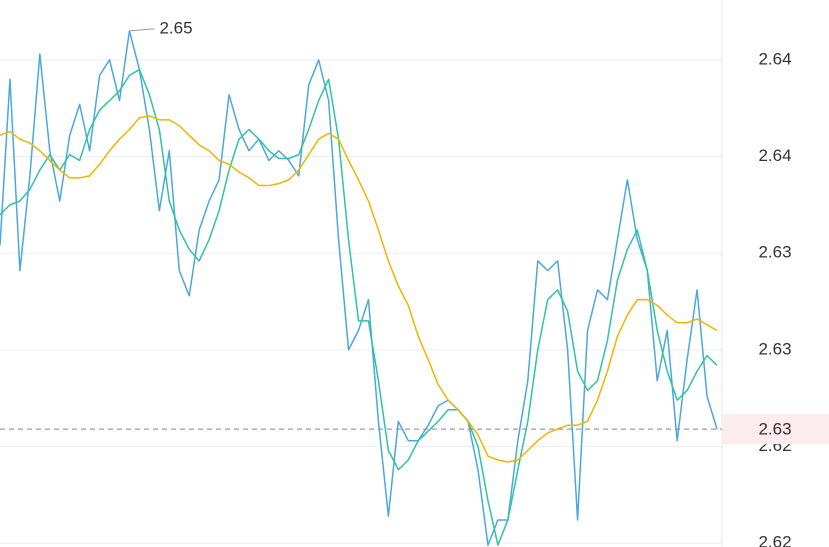 This screenshot has height=547, width=829. Describe the element at coordinates (142, 30) in the screenshot. I see `max-marker` at that location.